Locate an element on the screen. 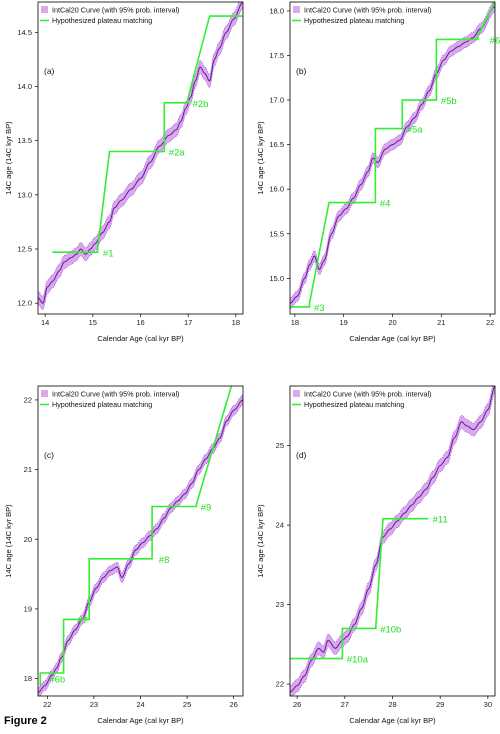  x-tick-label: 29 is located at coordinates (440, 704).